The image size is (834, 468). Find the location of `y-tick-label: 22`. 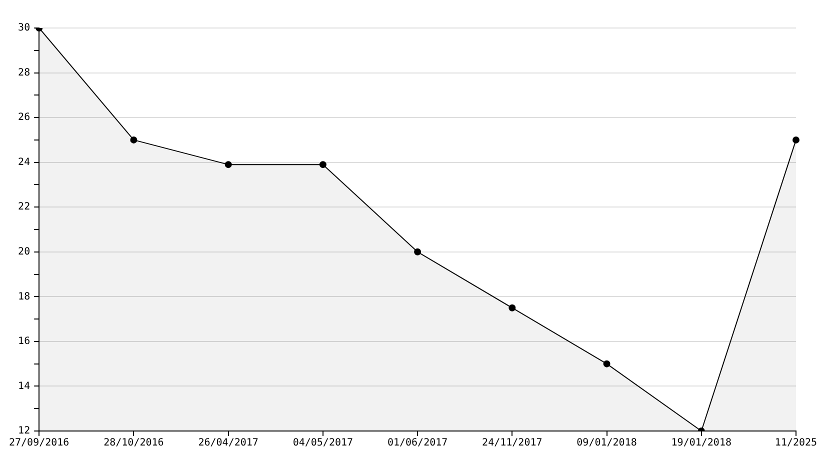

y-tick-label: 22 is located at coordinates (24, 207).